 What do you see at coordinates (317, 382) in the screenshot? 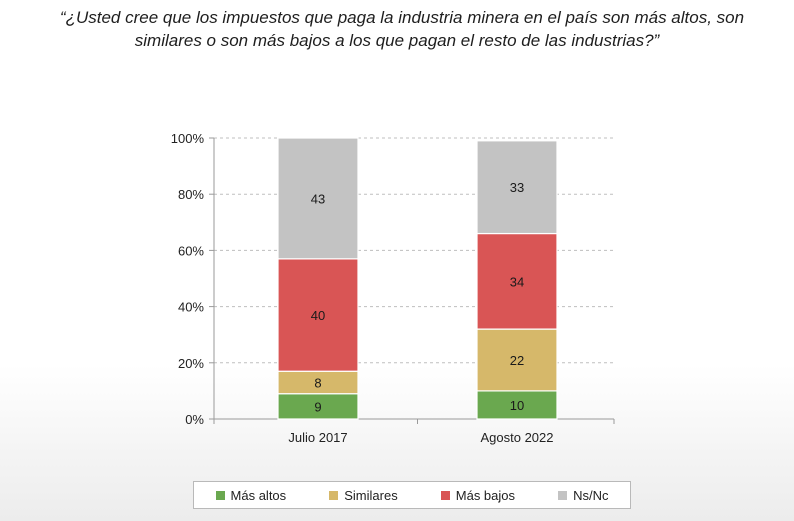
I see `data-label: 8` at bounding box center [317, 382].